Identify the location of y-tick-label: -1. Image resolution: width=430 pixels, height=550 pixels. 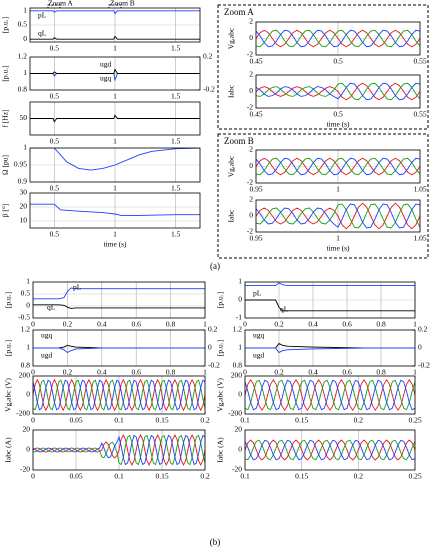
(239, 317).